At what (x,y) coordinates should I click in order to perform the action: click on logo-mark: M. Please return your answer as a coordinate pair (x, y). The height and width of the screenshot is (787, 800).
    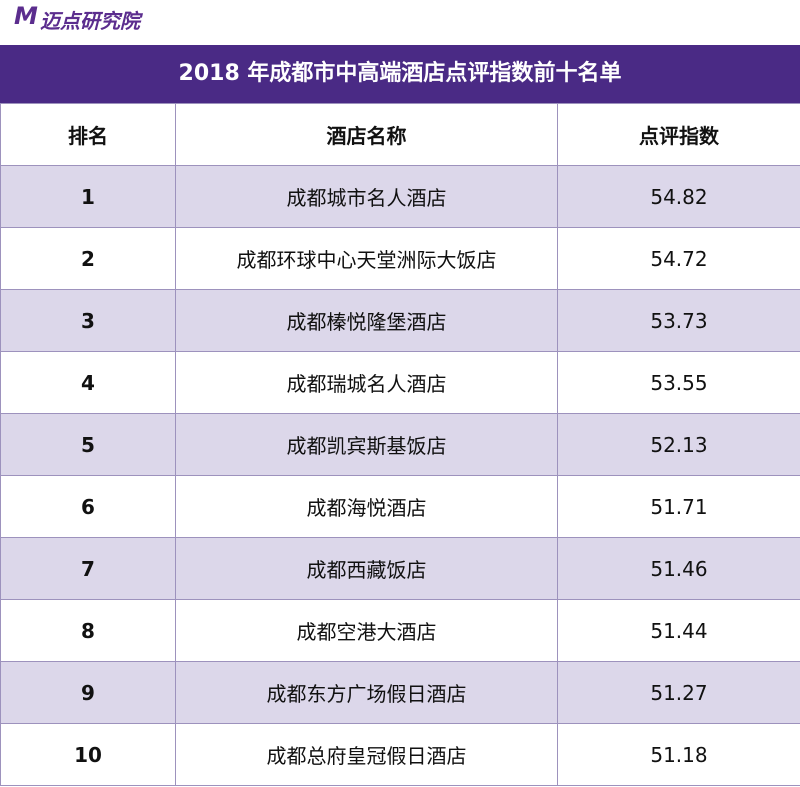
    Looking at the image, I should click on (26, 16).